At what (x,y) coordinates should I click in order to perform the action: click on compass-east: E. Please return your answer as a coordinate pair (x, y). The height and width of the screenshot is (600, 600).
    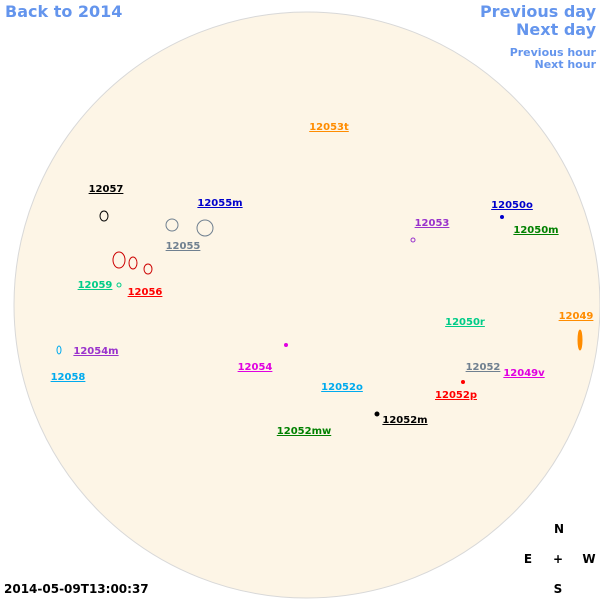
    Looking at the image, I should click on (528, 559).